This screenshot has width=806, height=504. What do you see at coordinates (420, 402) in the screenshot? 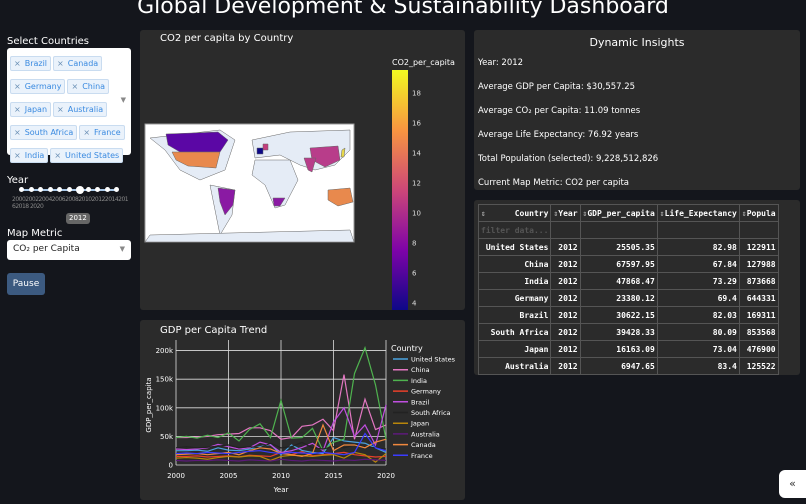
I see `legend-item: Brazil` at bounding box center [420, 402].